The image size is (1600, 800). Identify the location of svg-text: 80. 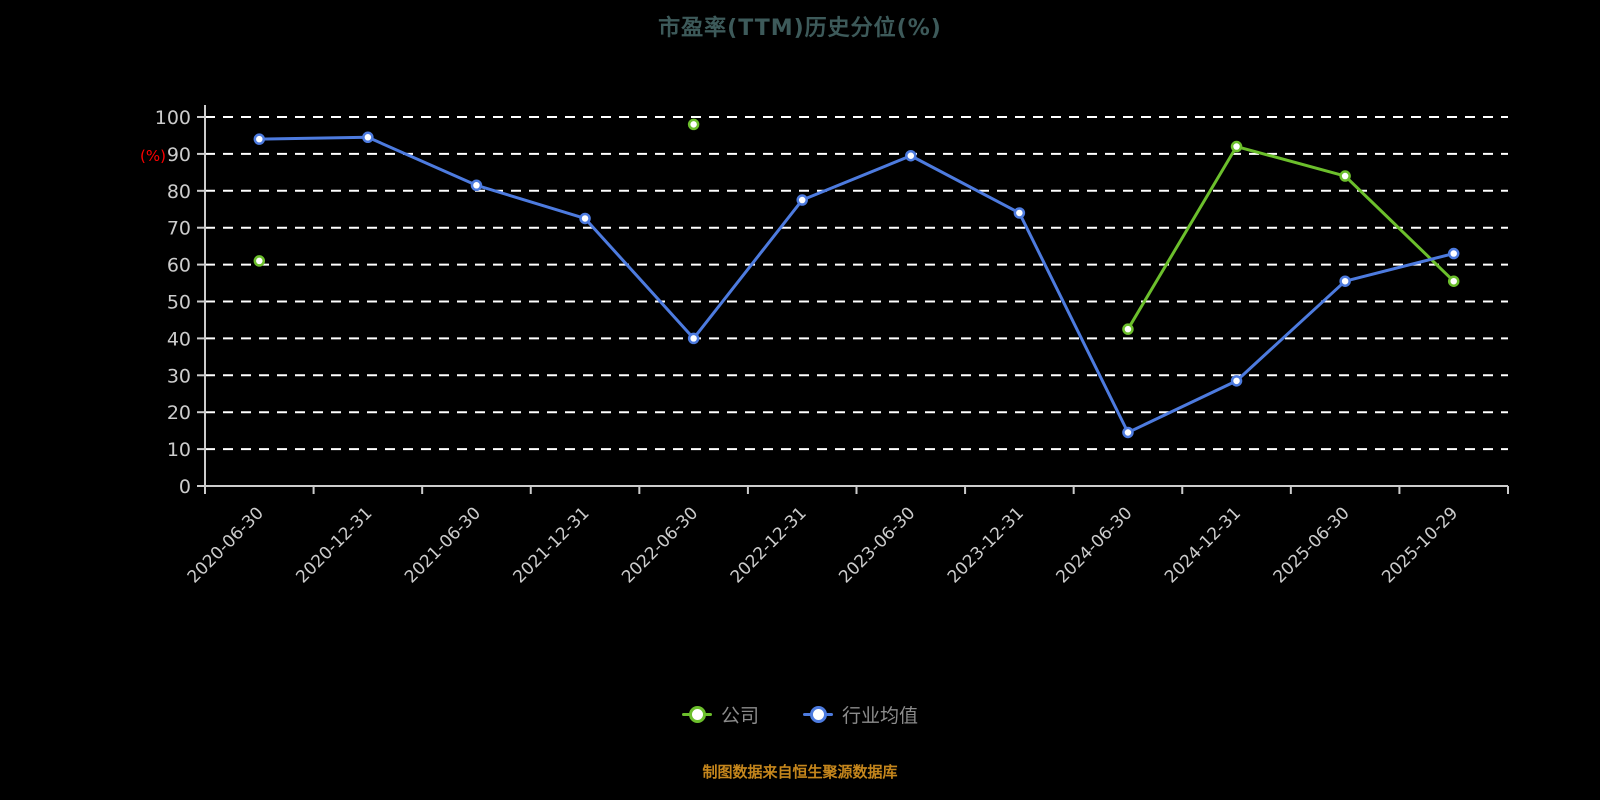
(179, 192).